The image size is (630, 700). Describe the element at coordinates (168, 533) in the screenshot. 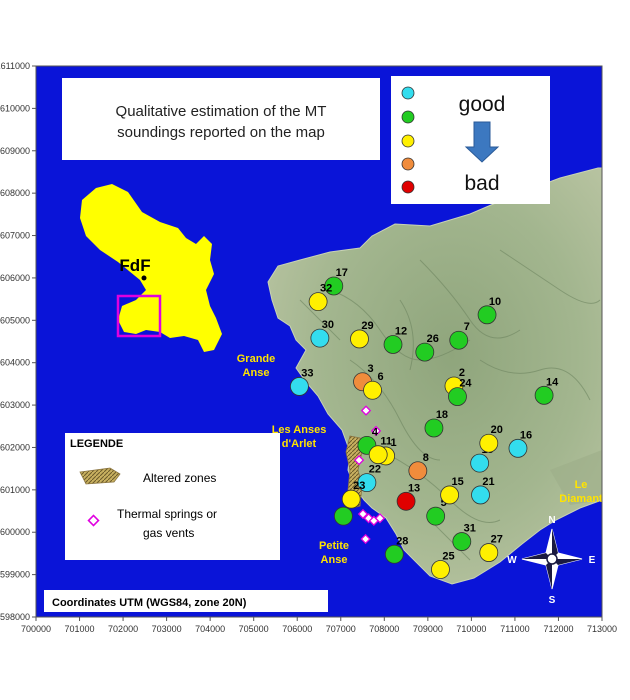

I see `legend-thermal-label-2: gas vents` at that location.